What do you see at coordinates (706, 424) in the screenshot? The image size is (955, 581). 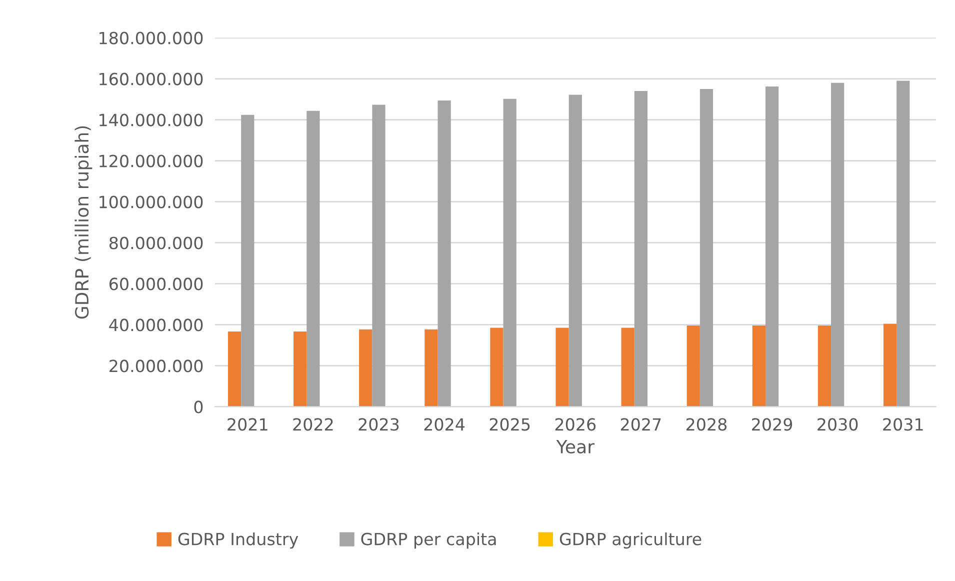 I see `x-tick-label: 2028` at bounding box center [706, 424].